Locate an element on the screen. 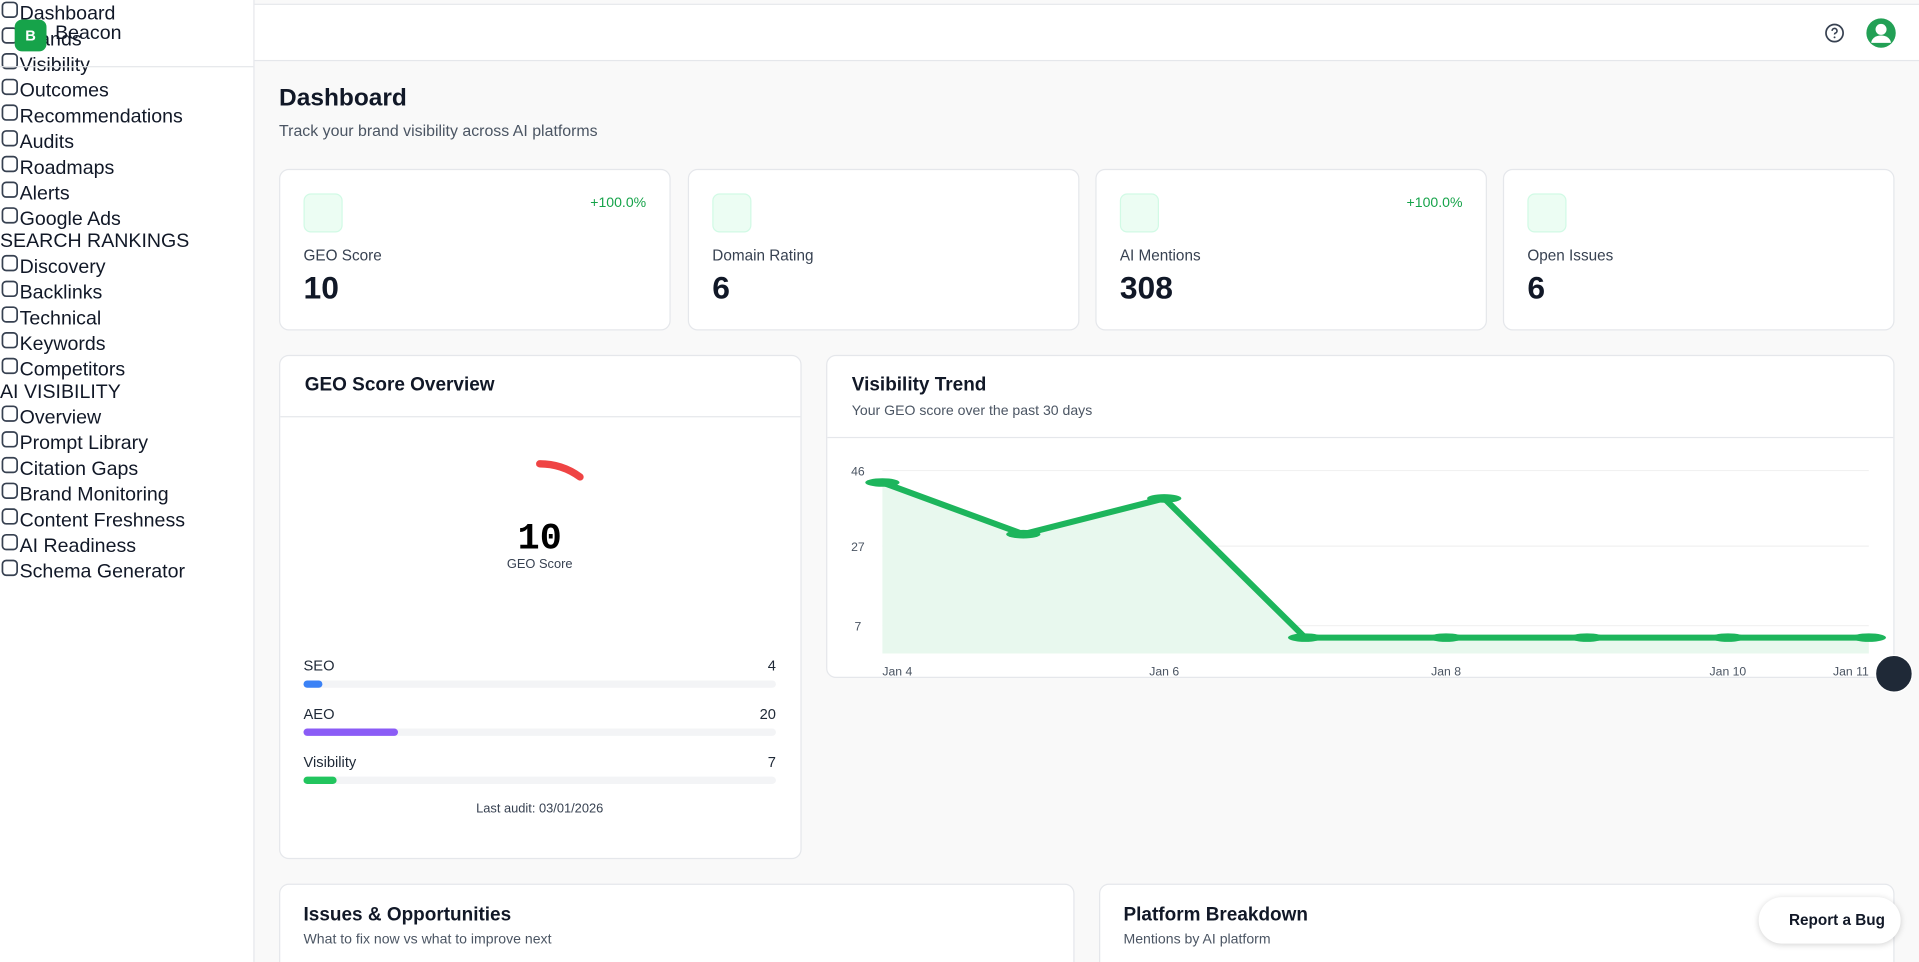 The image size is (1919, 962). x-tick-label: Jan 6 is located at coordinates (1164, 672).